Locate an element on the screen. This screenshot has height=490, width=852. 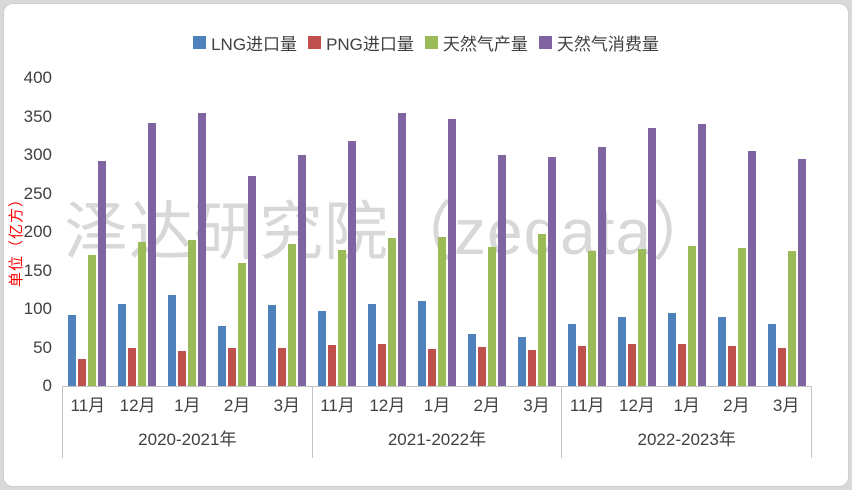
legend-swatch-gas-production is located at coordinates (431, 42).